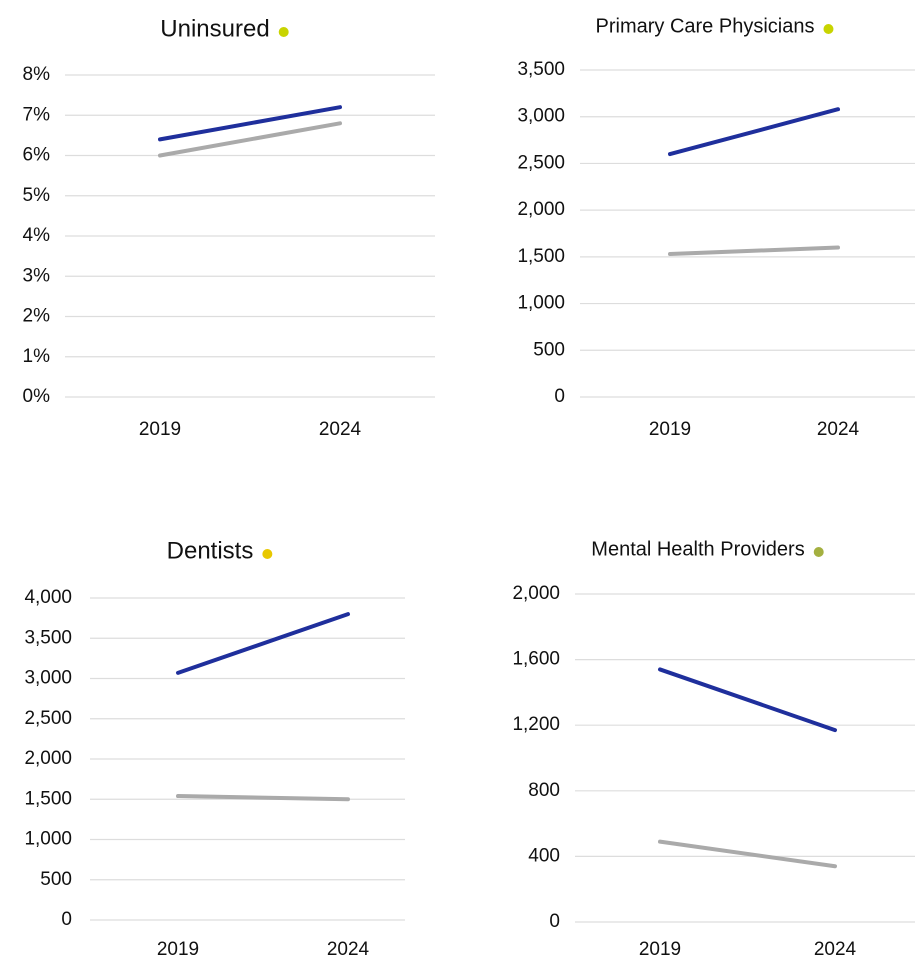  What do you see at coordinates (37, 316) in the screenshot?
I see `y-tick-label: 2%` at bounding box center [37, 316].